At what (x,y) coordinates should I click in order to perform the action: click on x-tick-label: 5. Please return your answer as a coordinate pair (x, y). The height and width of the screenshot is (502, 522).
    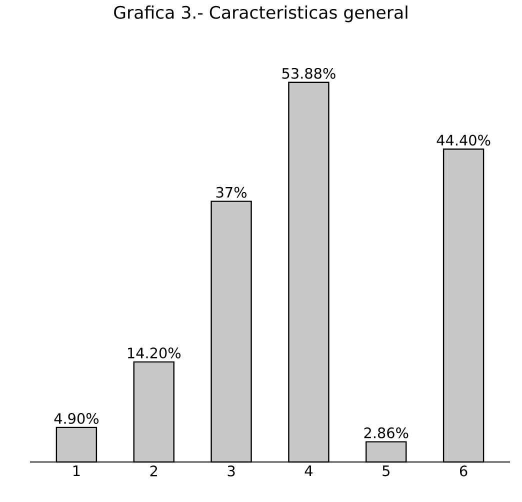
    Looking at the image, I should click on (386, 471).